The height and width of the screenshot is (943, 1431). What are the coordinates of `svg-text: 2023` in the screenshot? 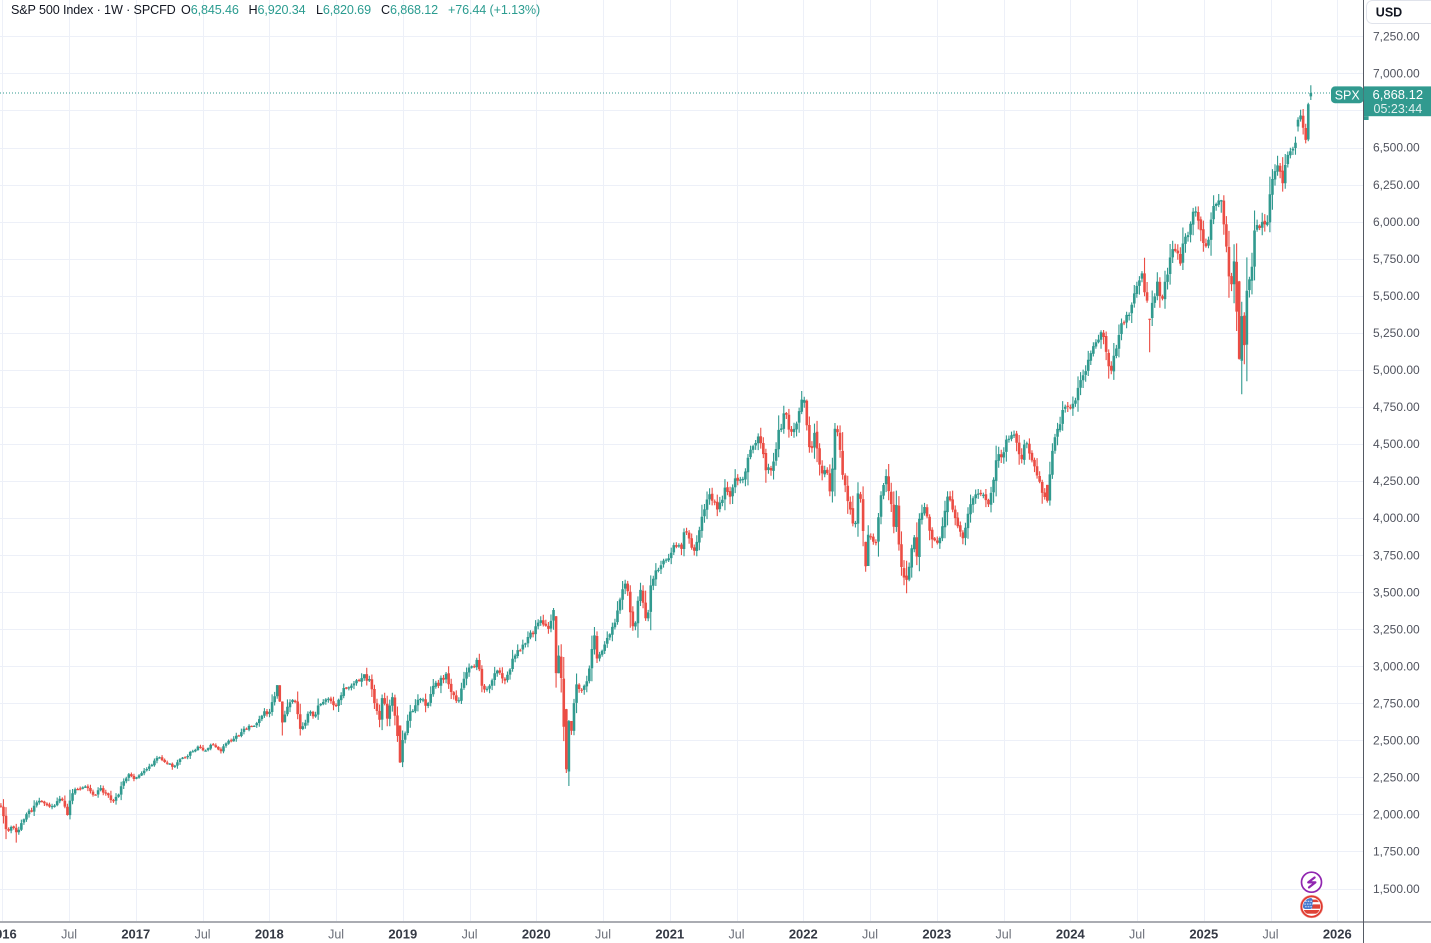 It's located at (936, 934).